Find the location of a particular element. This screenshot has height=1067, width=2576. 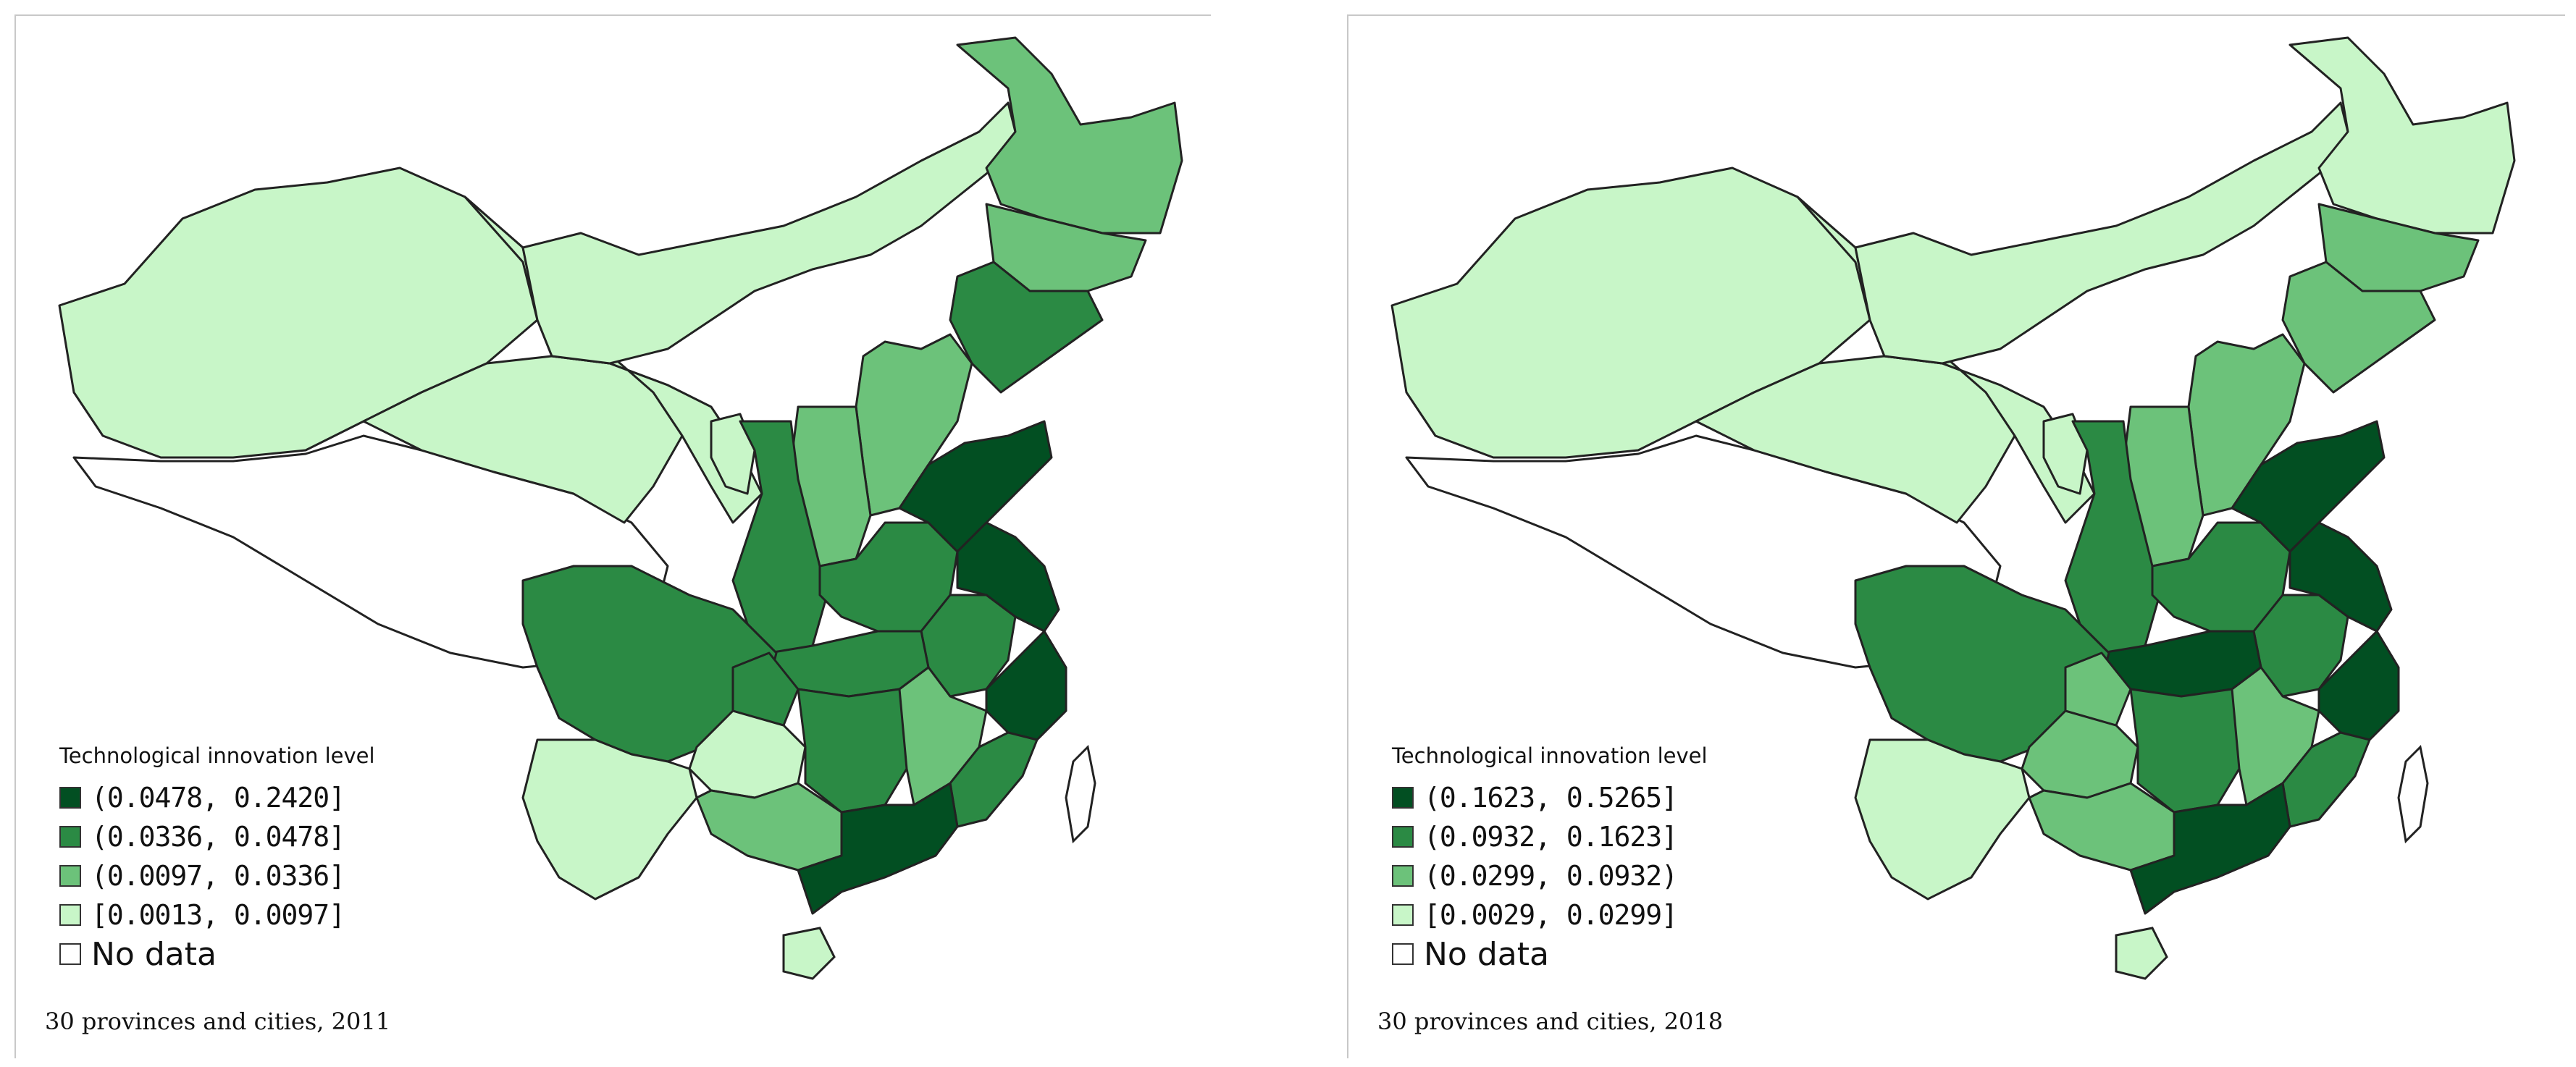

legend-item-class-3: (0.0097, 0.0336] is located at coordinates (217, 875).